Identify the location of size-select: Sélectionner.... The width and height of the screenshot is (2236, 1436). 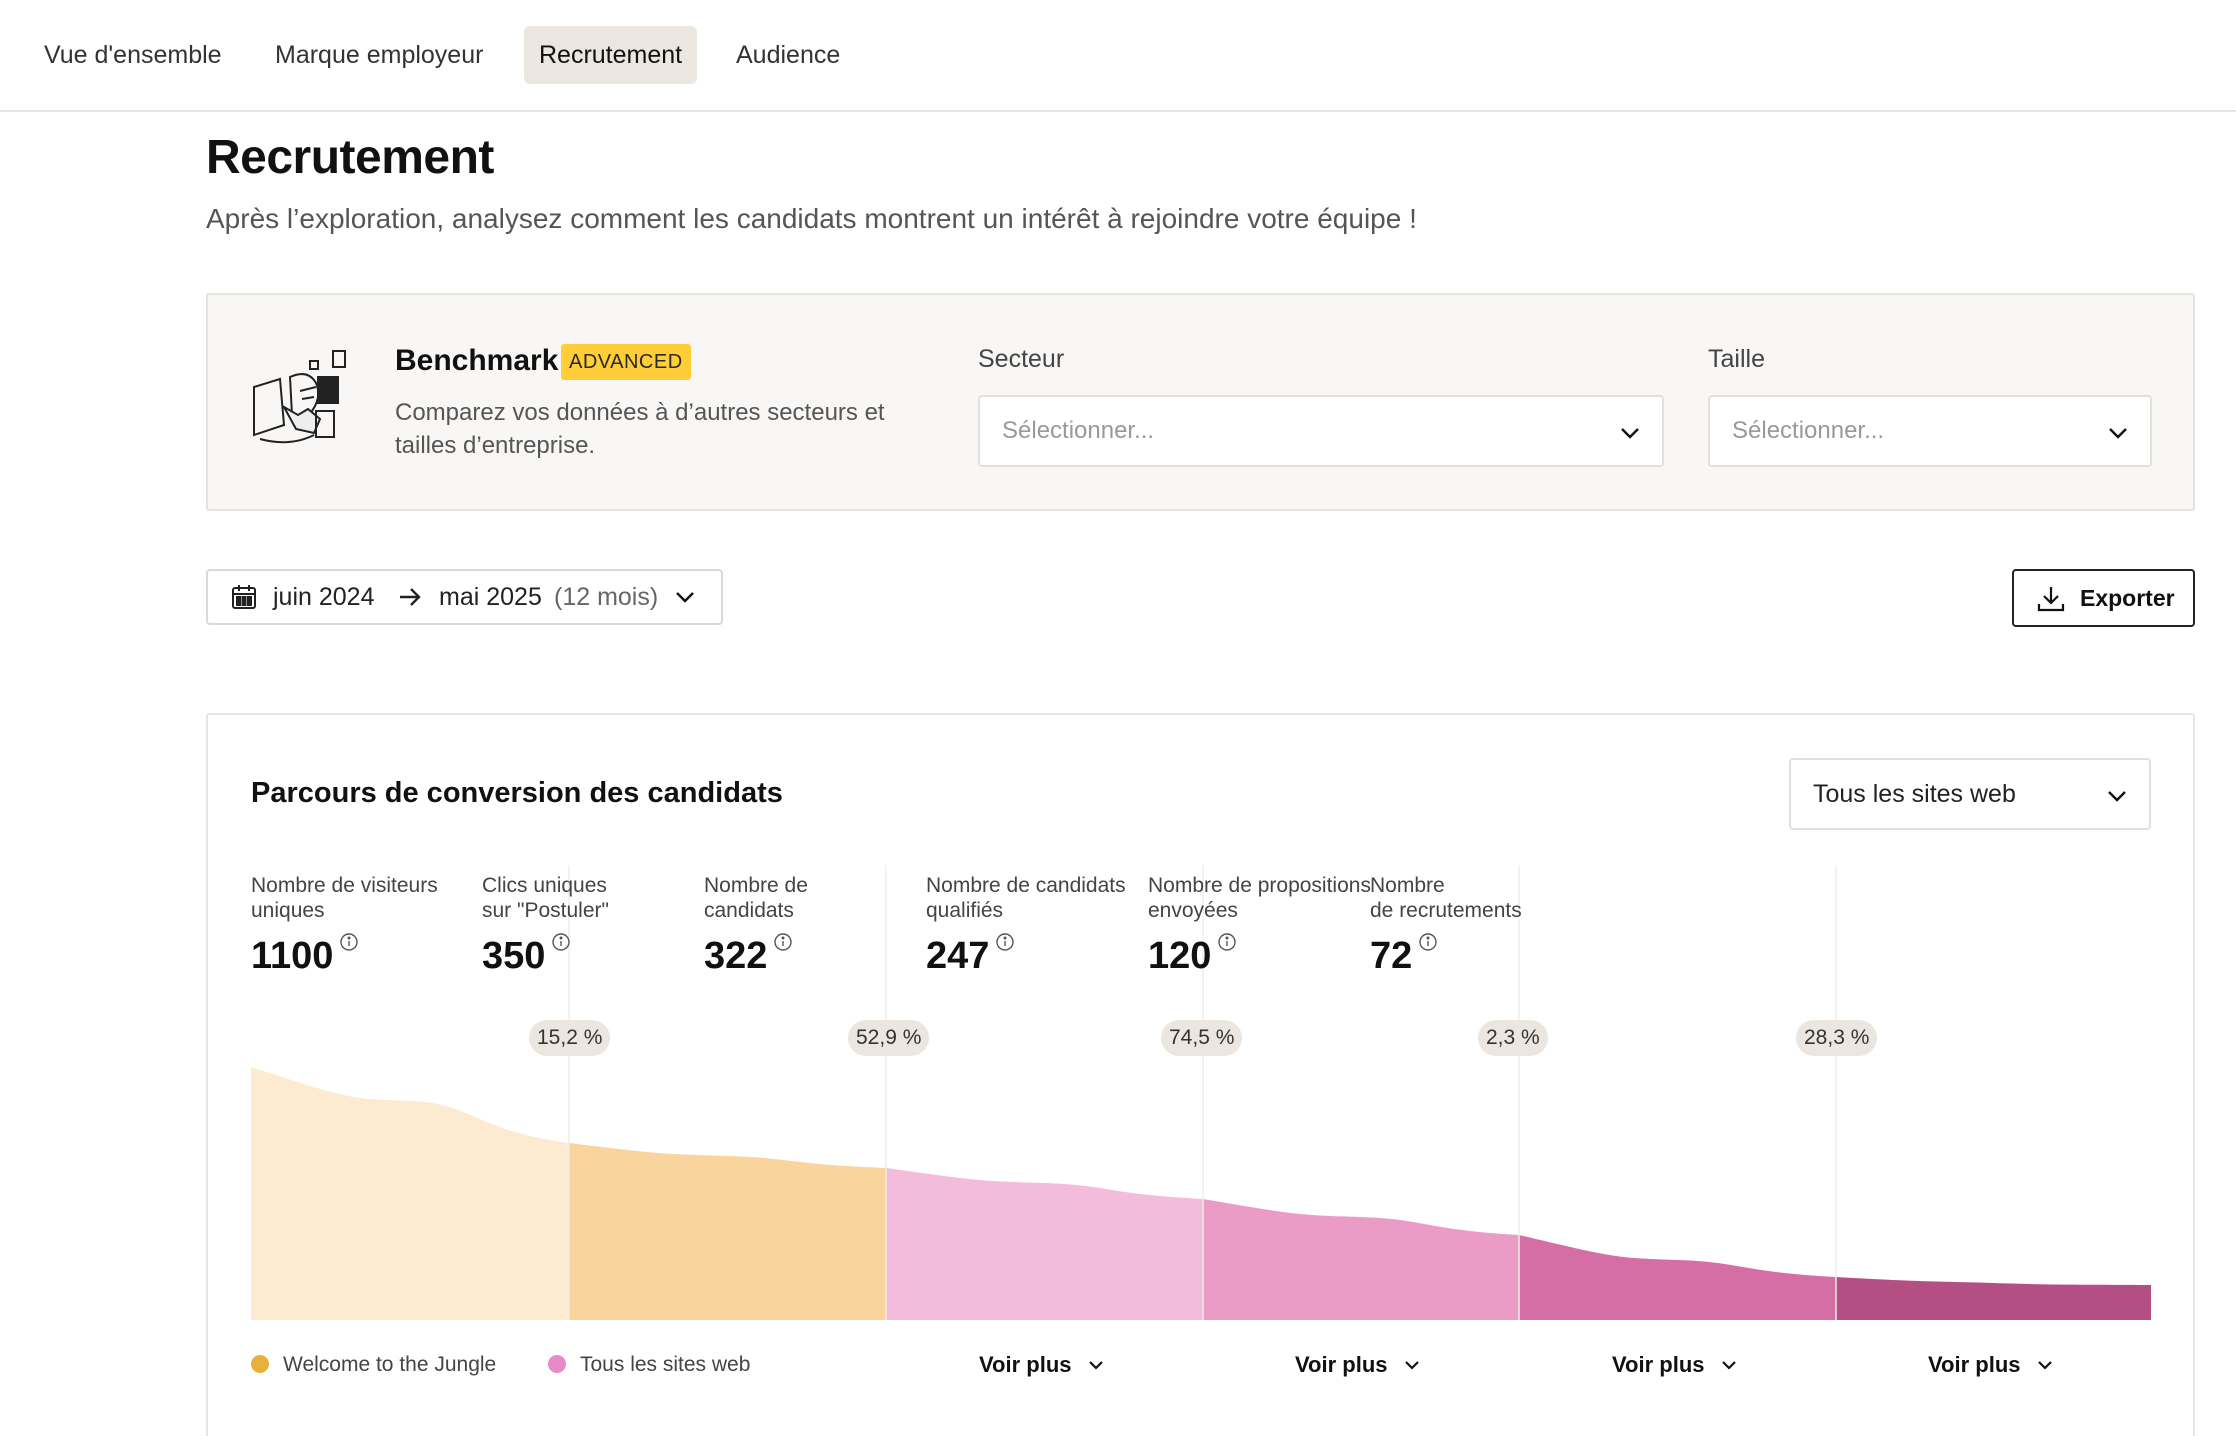
(1930, 431).